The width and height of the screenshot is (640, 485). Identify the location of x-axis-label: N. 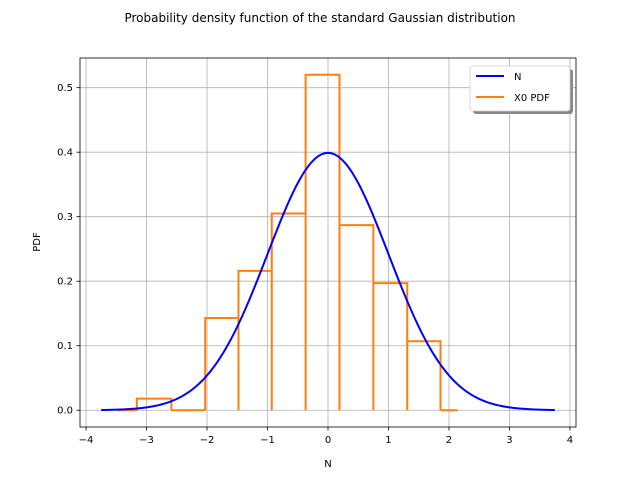
(327, 464).